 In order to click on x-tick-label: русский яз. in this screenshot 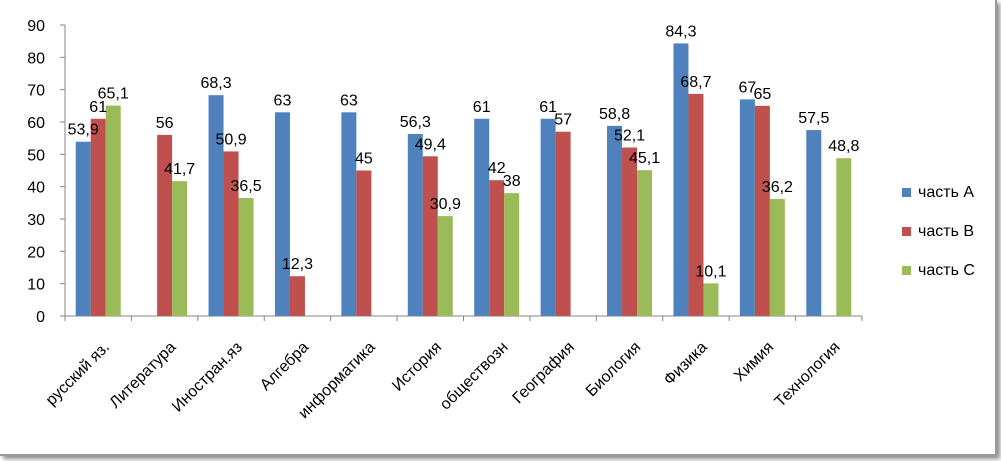, I will do `click(78, 374)`.